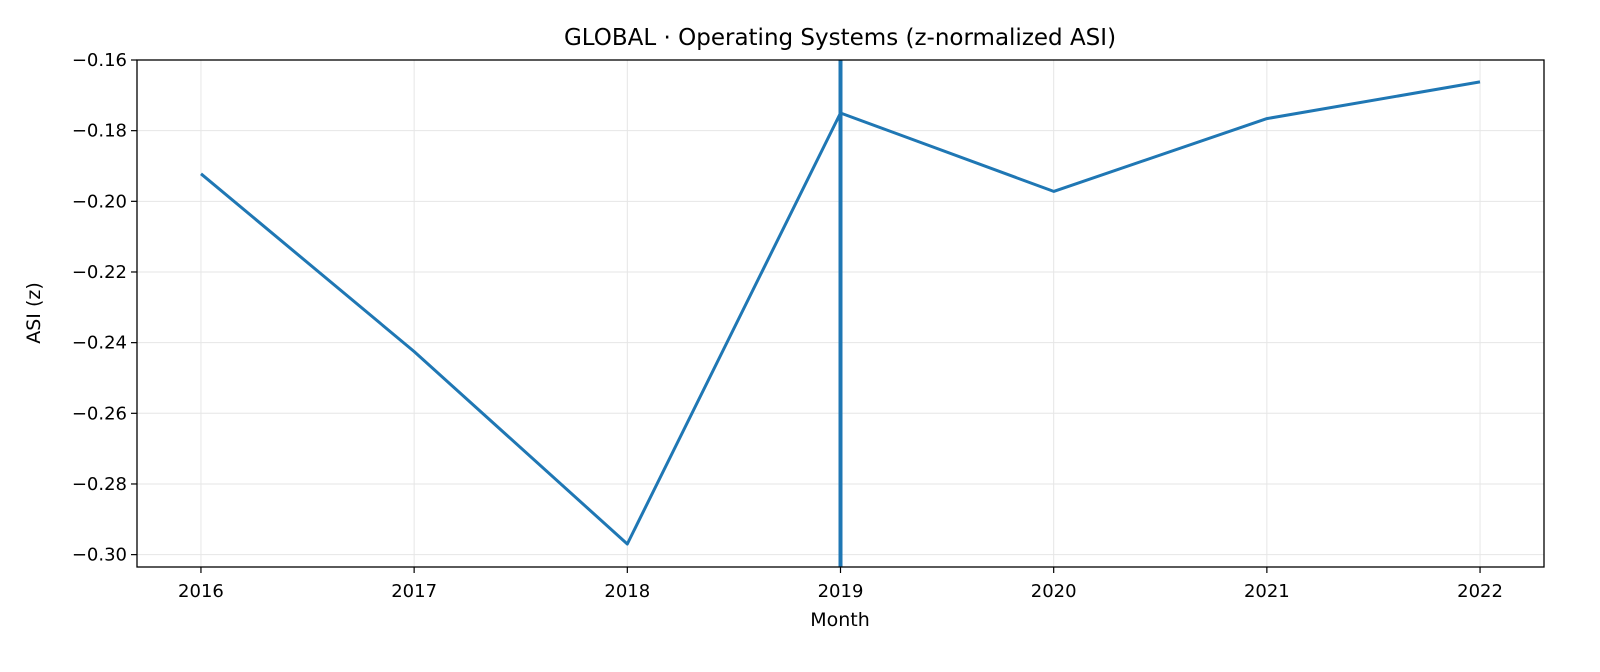 The image size is (1600, 672). What do you see at coordinates (99, 201) in the screenshot?
I see `y-tick-label: −0.20` at bounding box center [99, 201].